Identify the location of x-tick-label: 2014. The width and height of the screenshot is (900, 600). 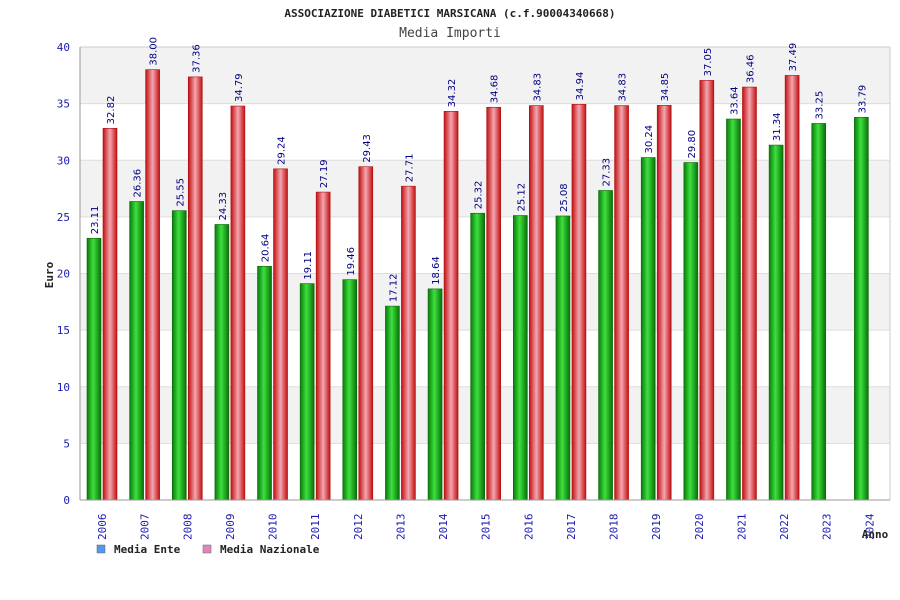
(443, 526).